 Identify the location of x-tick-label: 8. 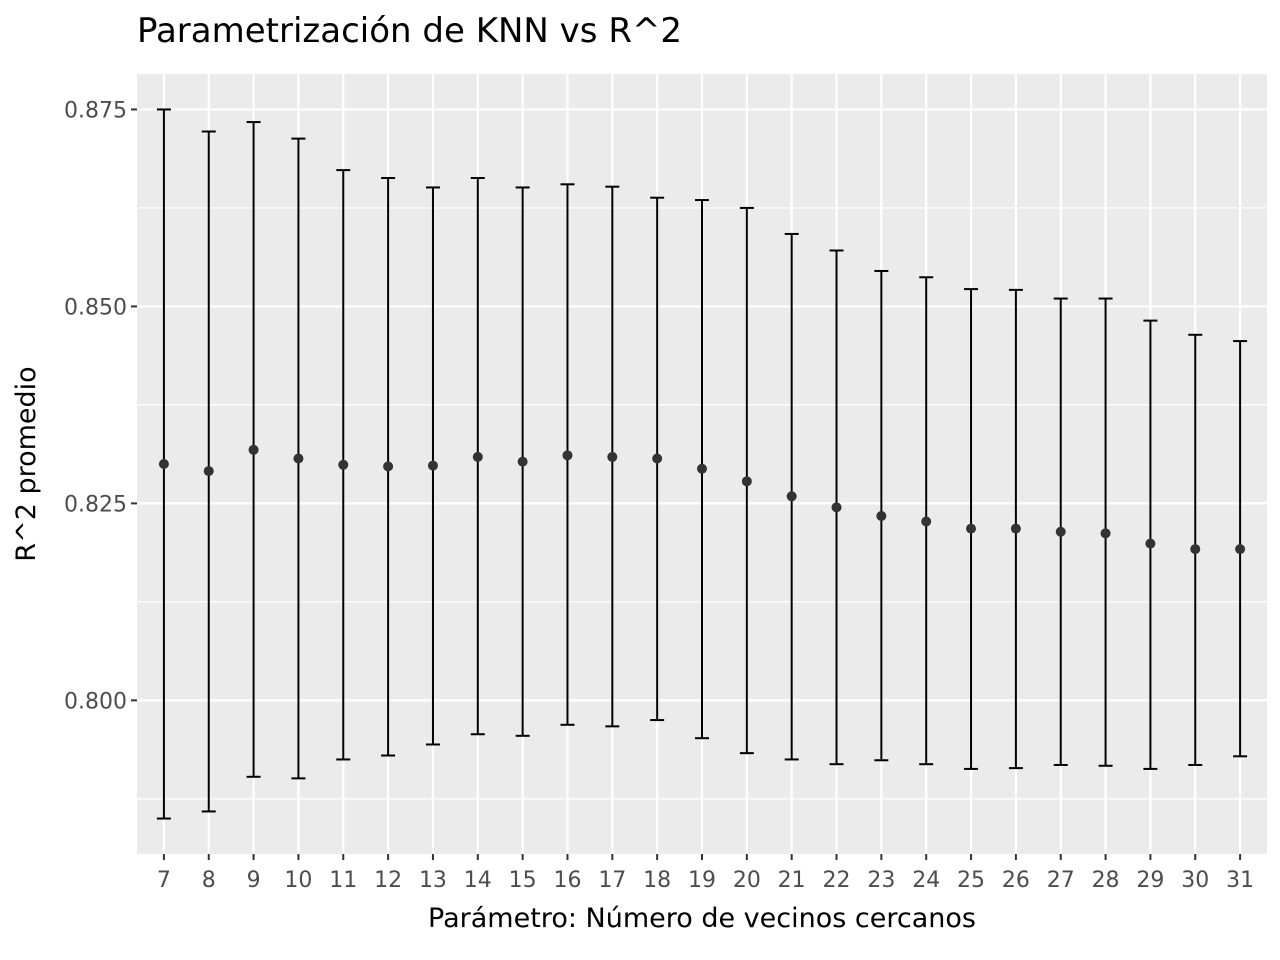
(209, 880).